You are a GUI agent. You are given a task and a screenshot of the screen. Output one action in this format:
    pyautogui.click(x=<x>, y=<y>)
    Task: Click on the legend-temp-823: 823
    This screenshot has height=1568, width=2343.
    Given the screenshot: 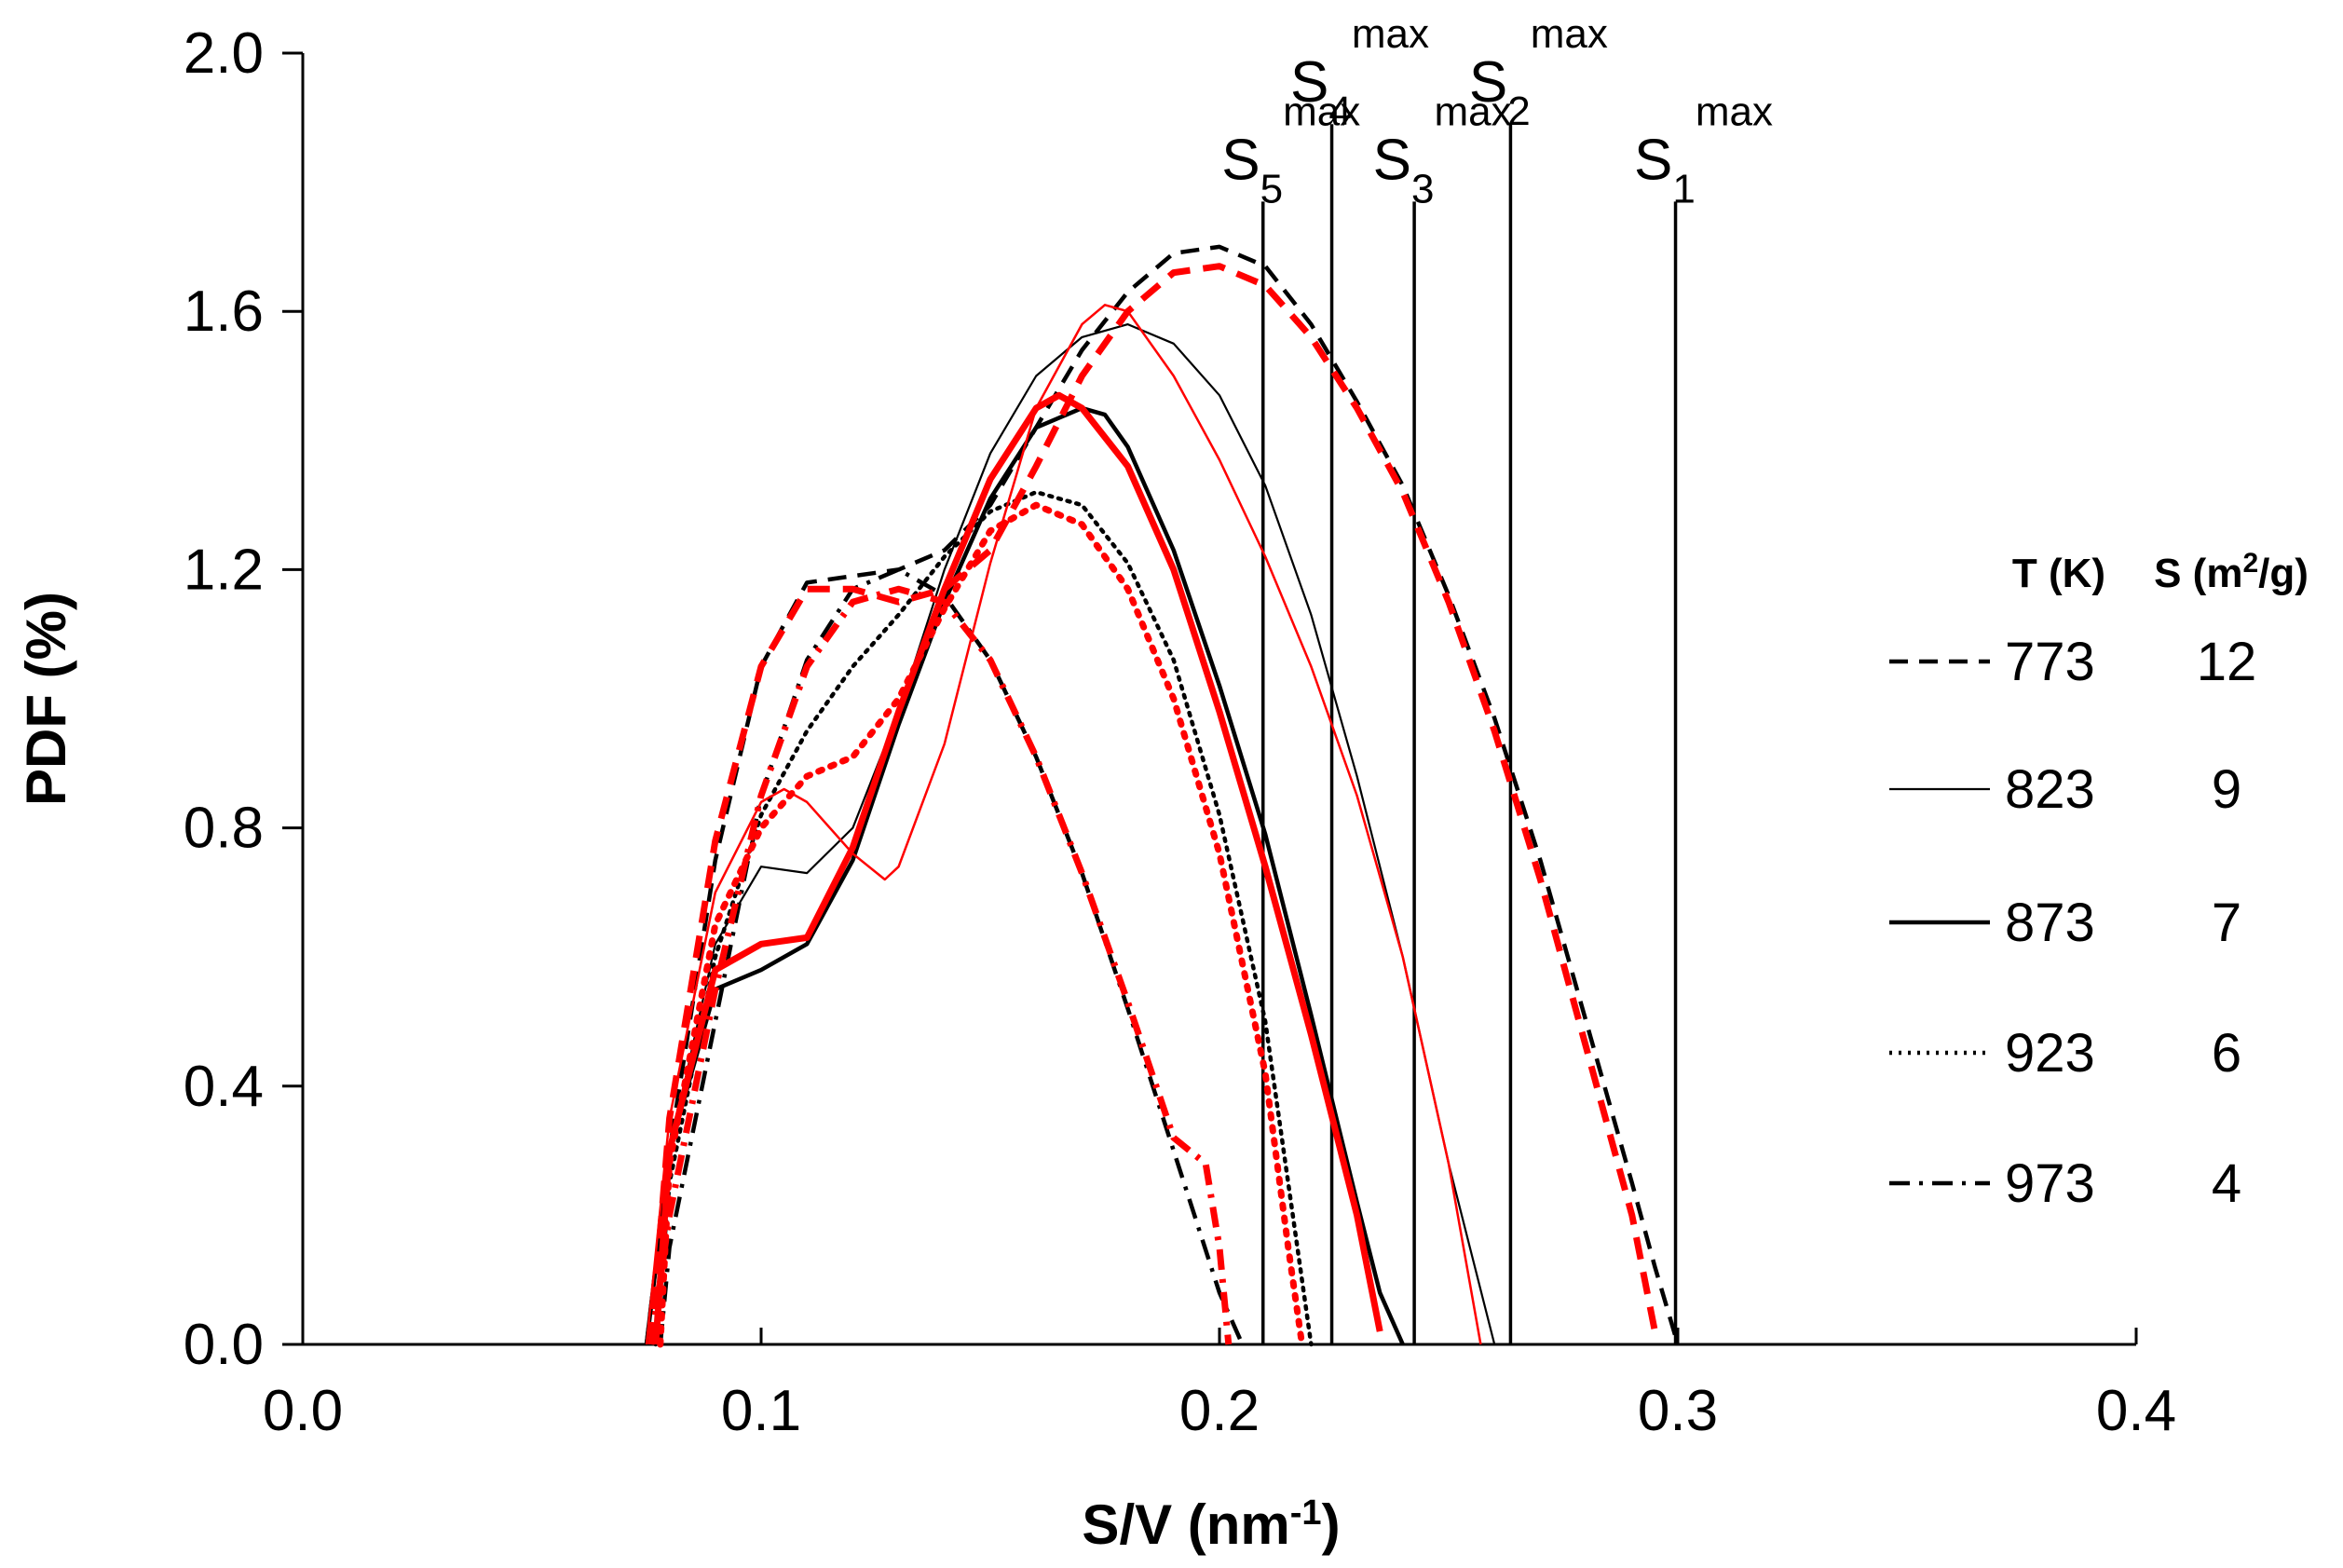 What is the action you would take?
    pyautogui.click(x=2050, y=789)
    